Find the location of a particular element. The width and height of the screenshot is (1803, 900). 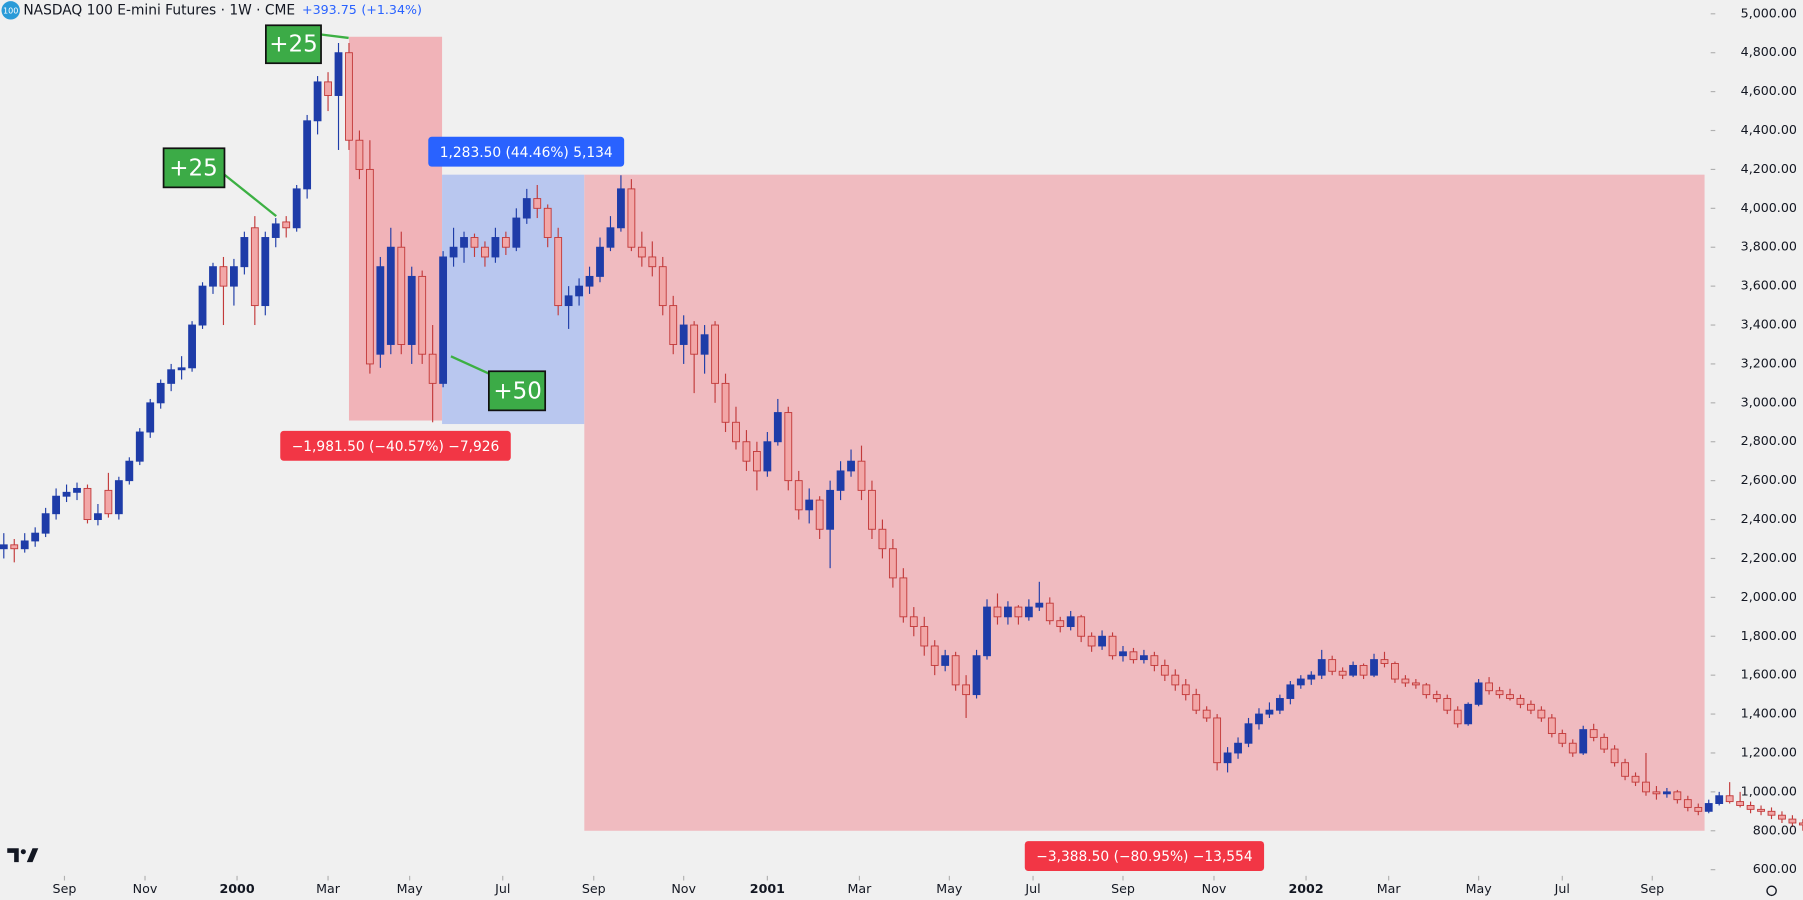

y-tick-label: 2,600.00 is located at coordinates (1769, 479).